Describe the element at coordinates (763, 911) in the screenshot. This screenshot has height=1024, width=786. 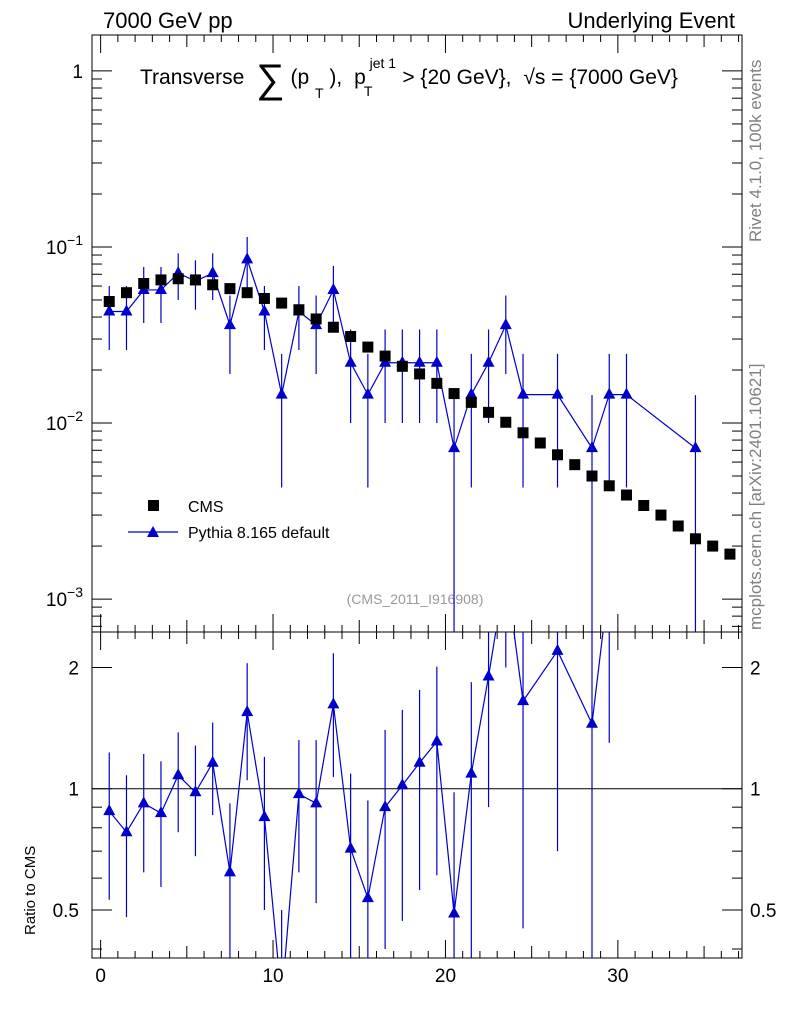
I see `ratio-y-tick-label-right: 0.5` at that location.